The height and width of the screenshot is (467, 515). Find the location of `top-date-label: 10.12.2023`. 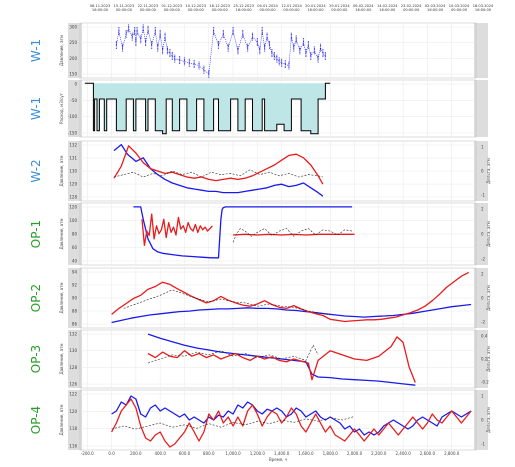

top-date-label: 10.12.2023 is located at coordinates (195, 6).